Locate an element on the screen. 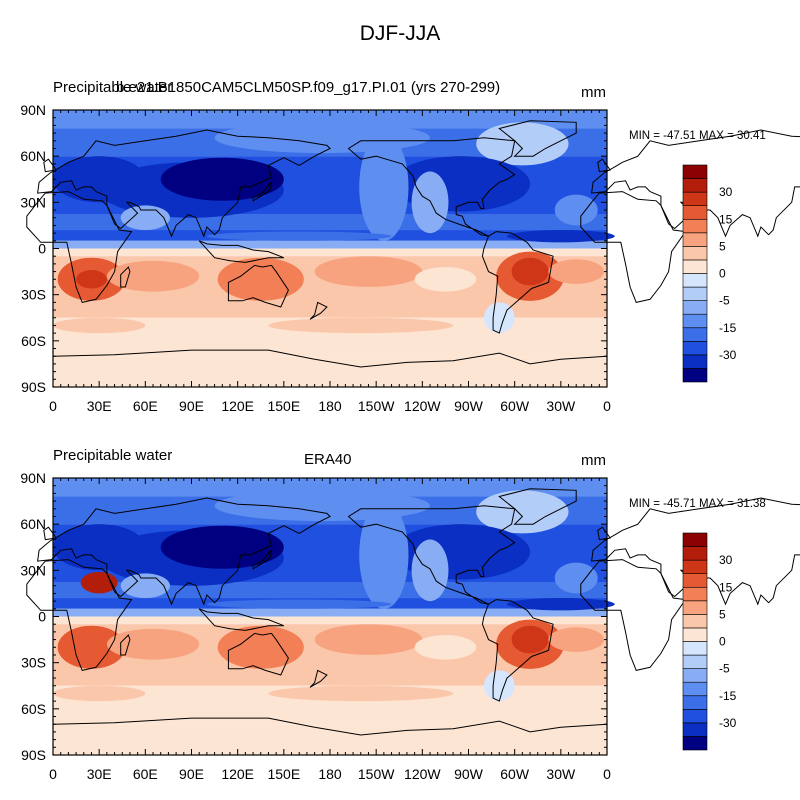 The width and height of the screenshot is (800, 800). coastline-uk is located at coordinates (604, 165).